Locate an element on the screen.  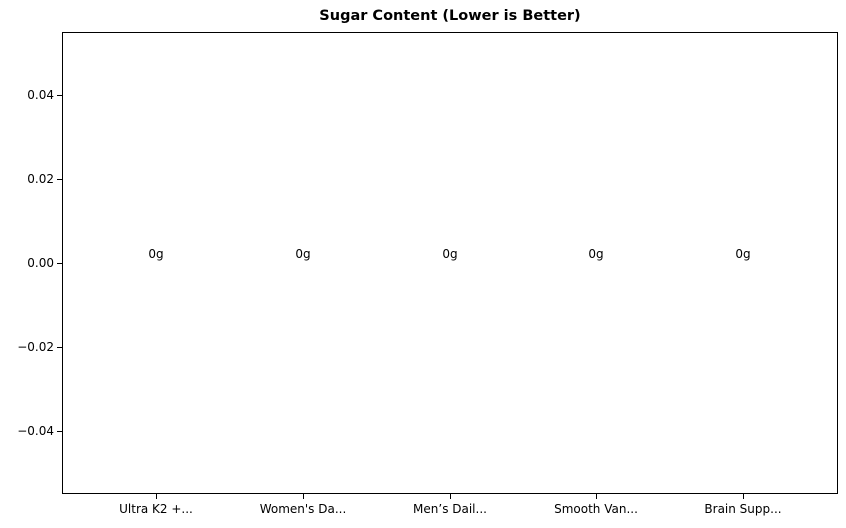
y-tick-label: 0.00 is located at coordinates (40, 263).